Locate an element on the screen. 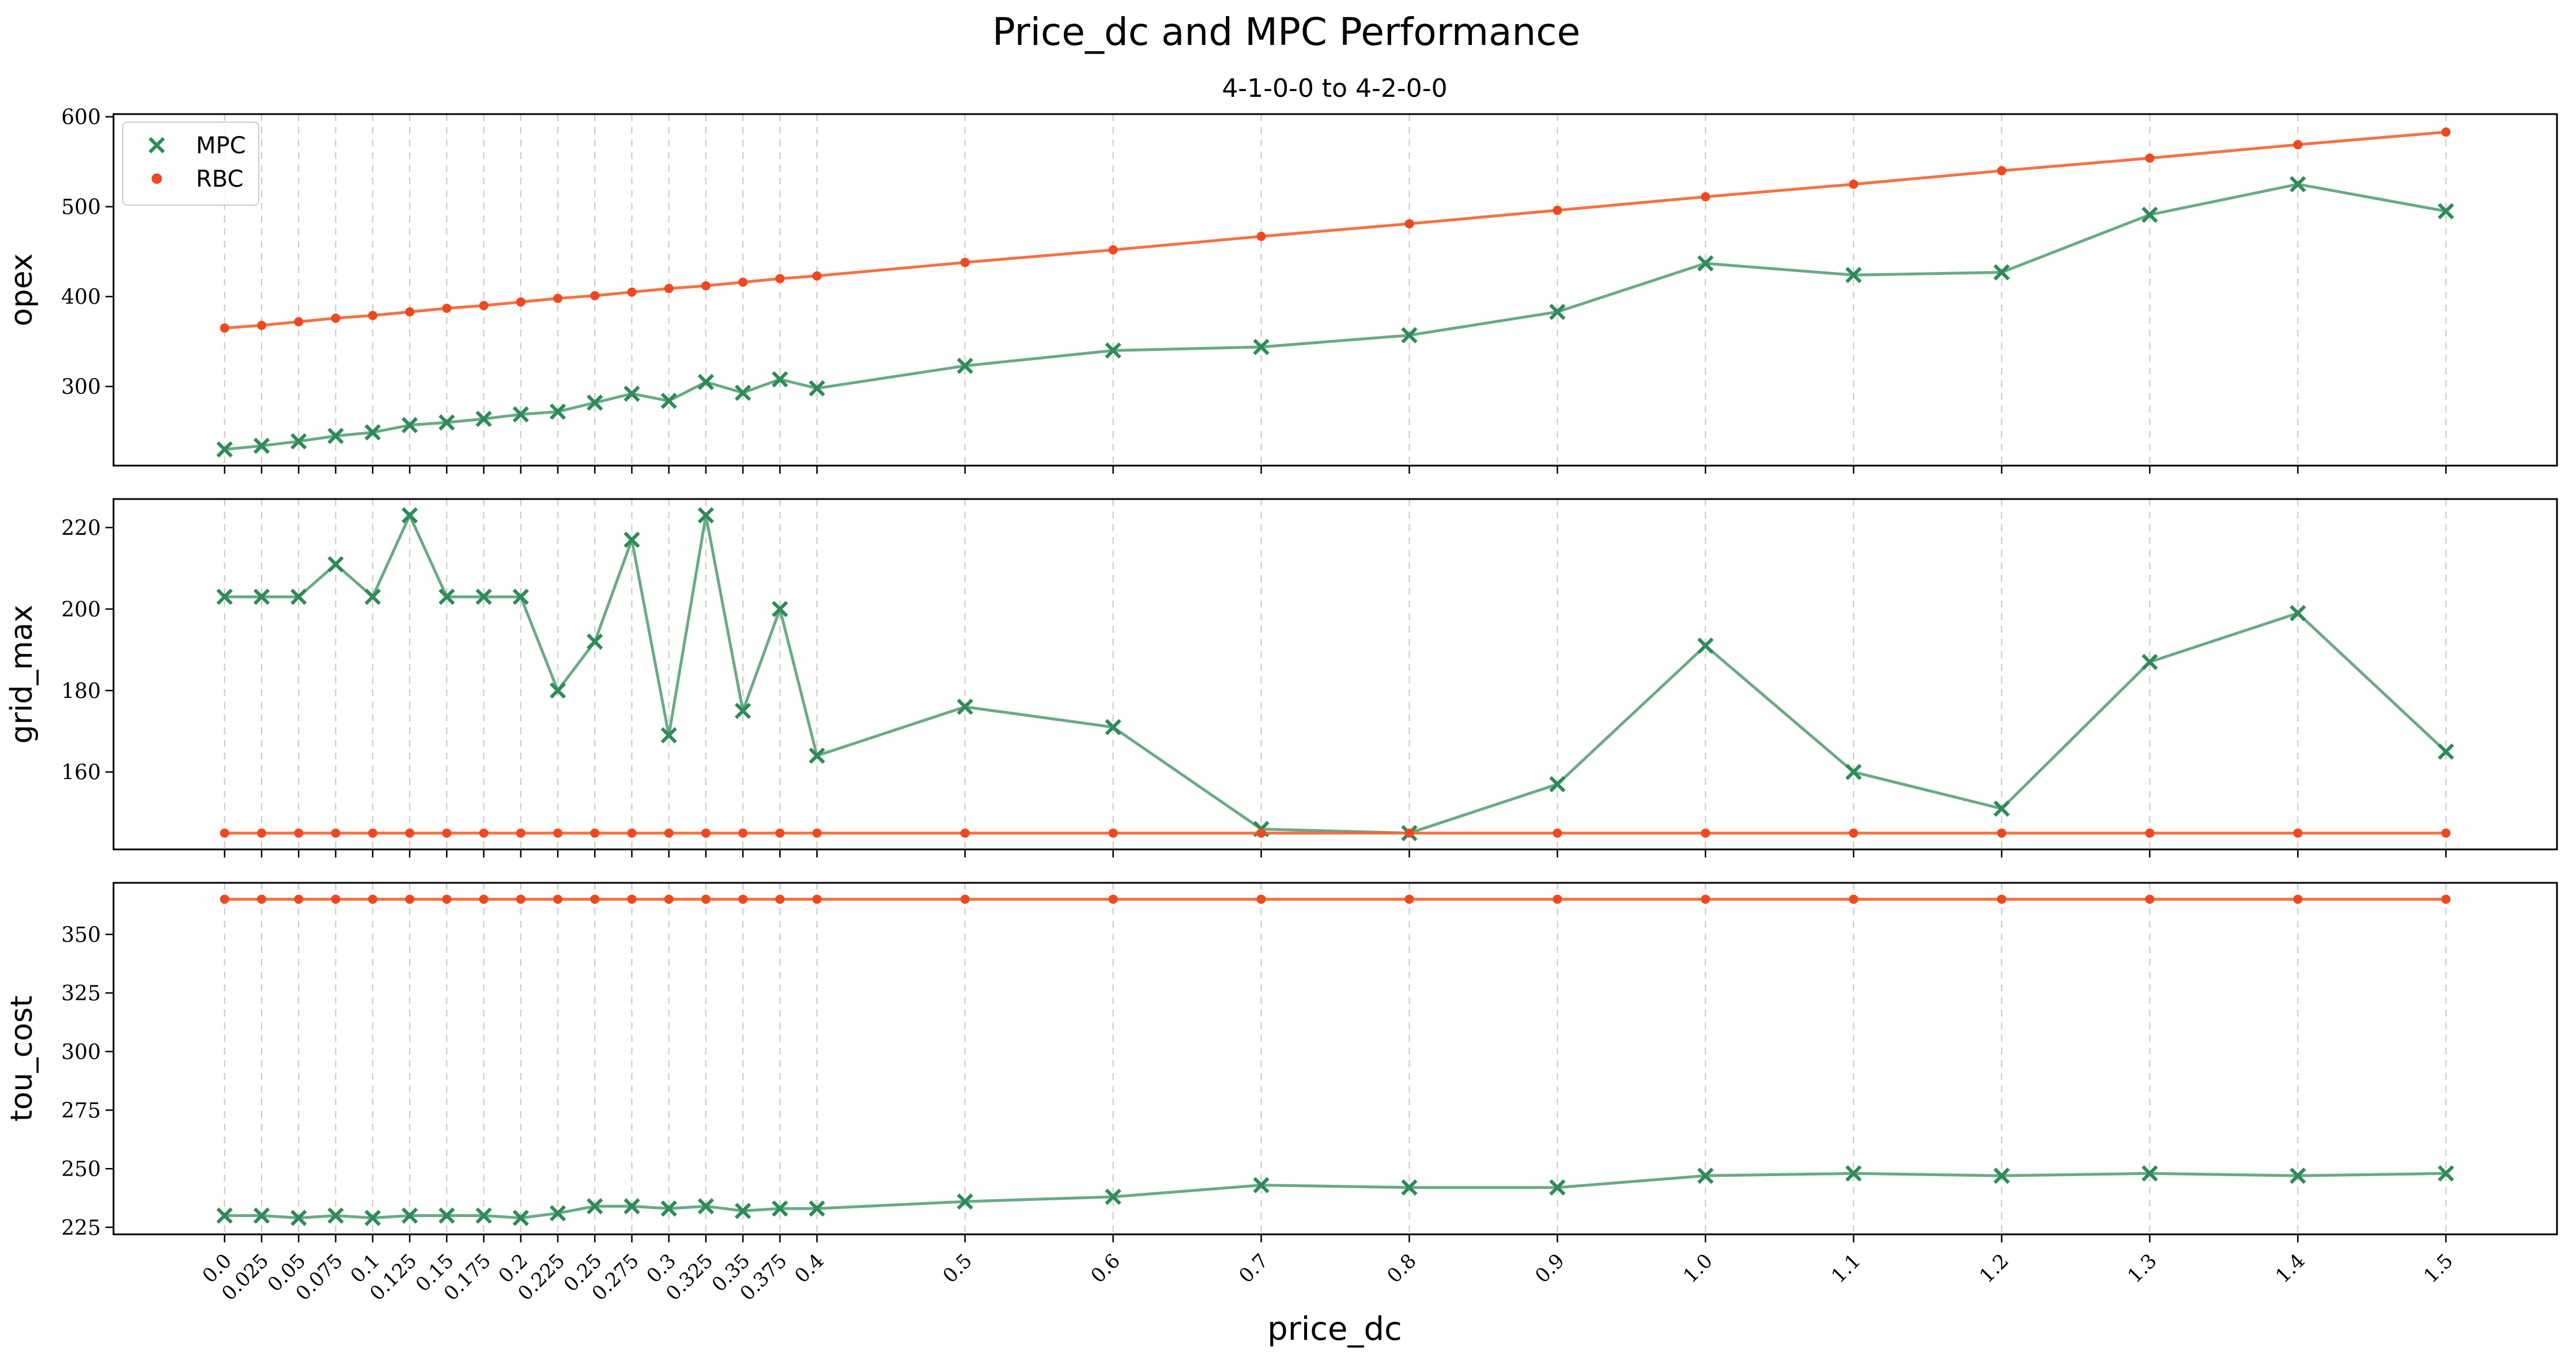 This screenshot has height=1364, width=2576. legend-label-rbc: RBC is located at coordinates (219, 179).